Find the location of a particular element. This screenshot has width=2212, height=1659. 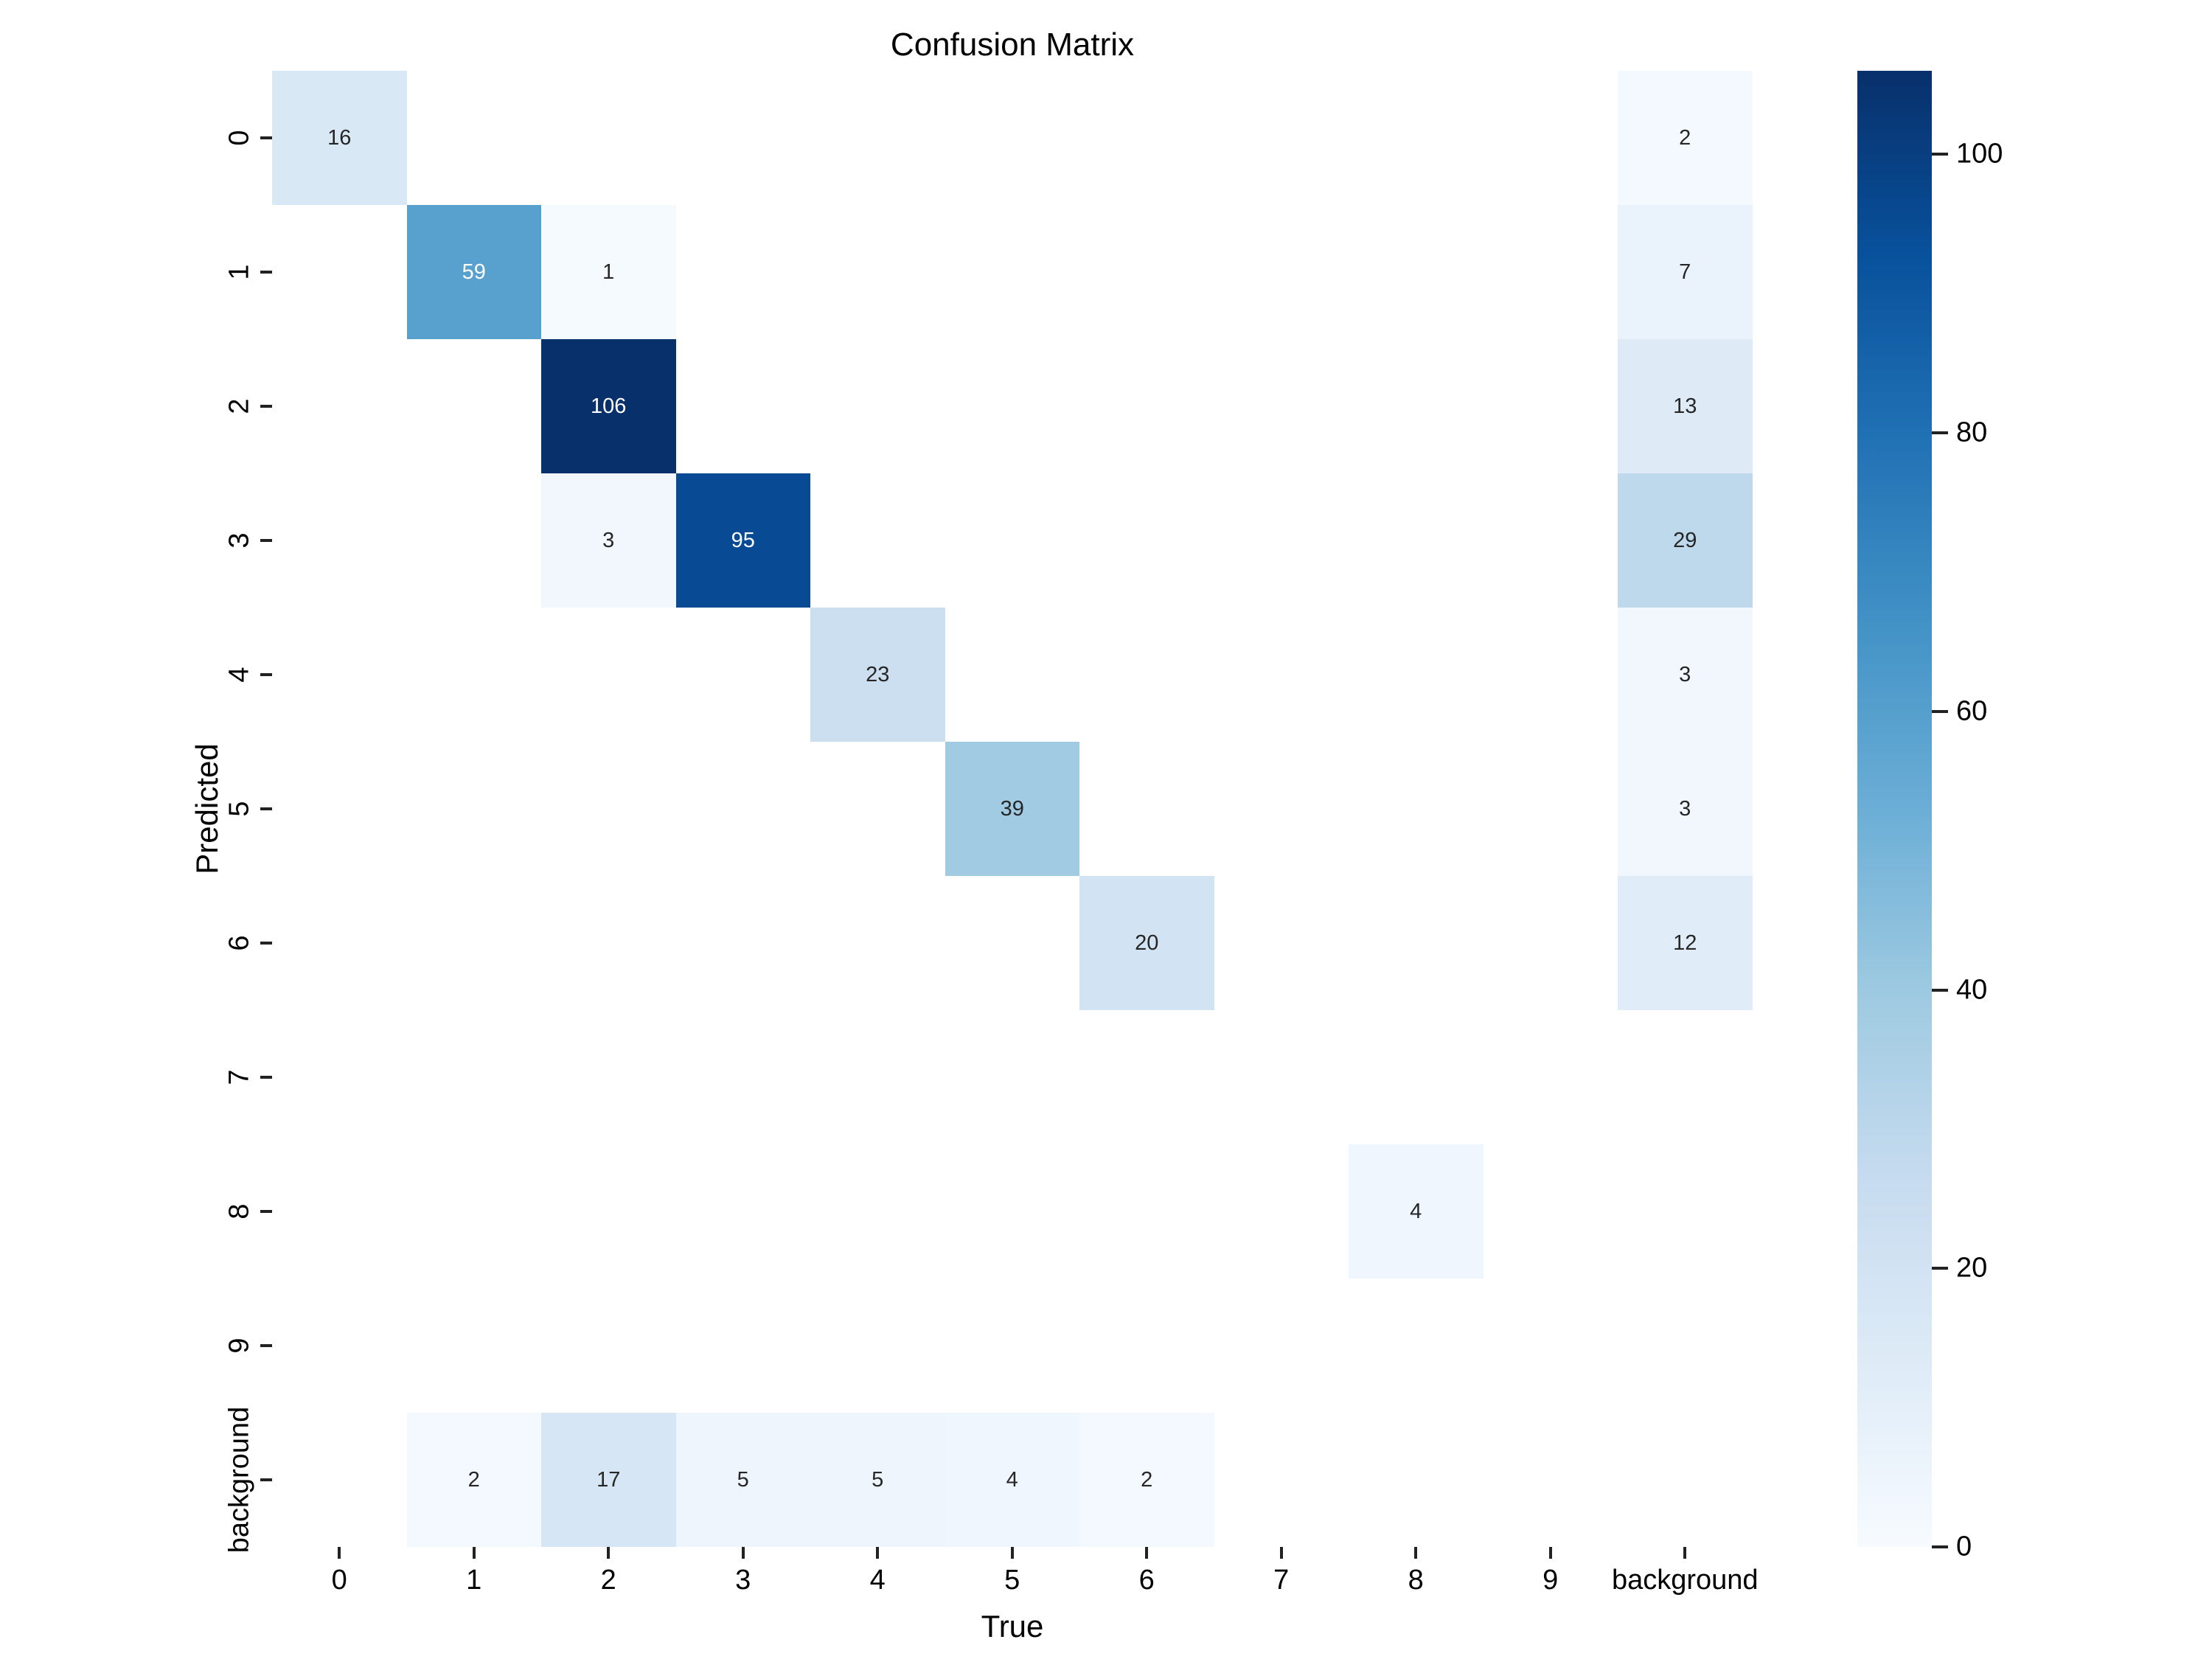

cell-value: 16 is located at coordinates (339, 137).